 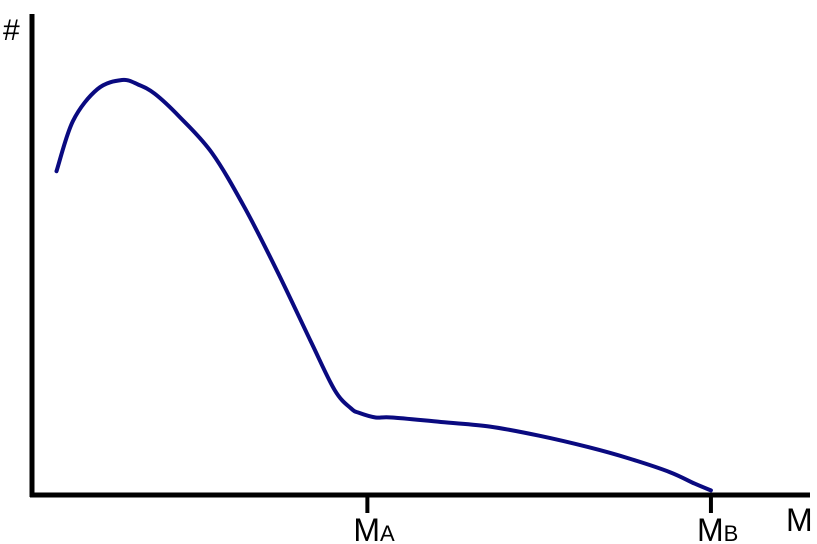 What do you see at coordinates (387, 532) in the screenshot?
I see `x-tick-label-subscript: A` at bounding box center [387, 532].